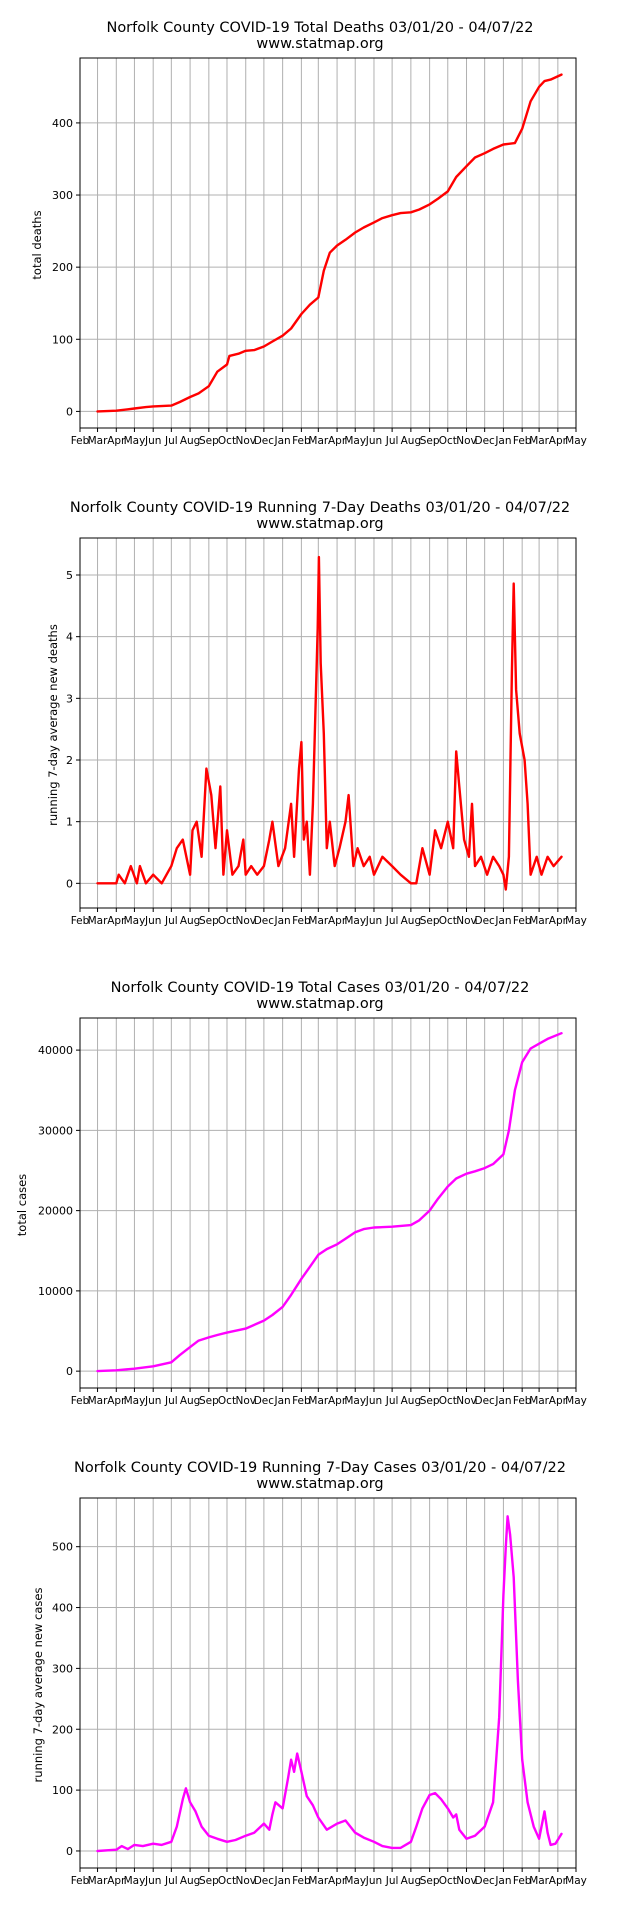 The image size is (640, 1920). I want to click on x-tick-label: Jul, so click(392, 921).